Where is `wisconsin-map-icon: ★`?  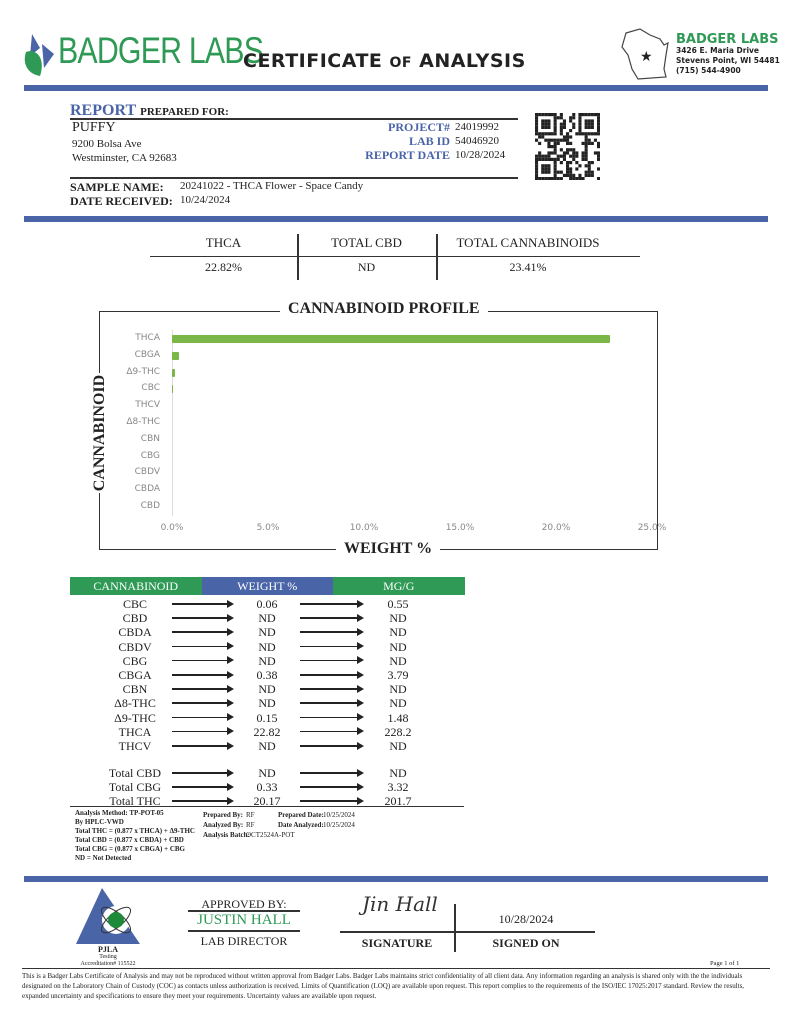 wisconsin-map-icon: ★ is located at coordinates (645, 54).